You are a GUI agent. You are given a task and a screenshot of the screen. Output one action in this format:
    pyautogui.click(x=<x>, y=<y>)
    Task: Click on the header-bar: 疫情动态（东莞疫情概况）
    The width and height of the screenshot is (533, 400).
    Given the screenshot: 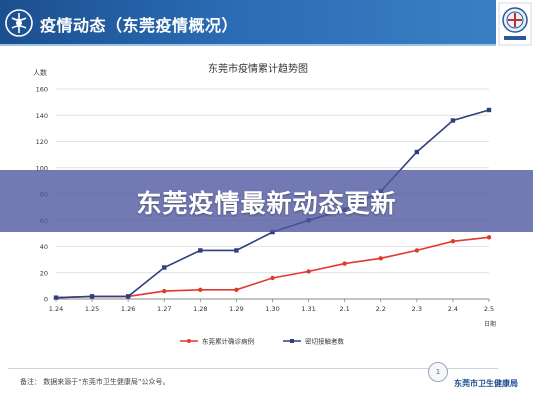 What is the action you would take?
    pyautogui.click(x=248, y=22)
    